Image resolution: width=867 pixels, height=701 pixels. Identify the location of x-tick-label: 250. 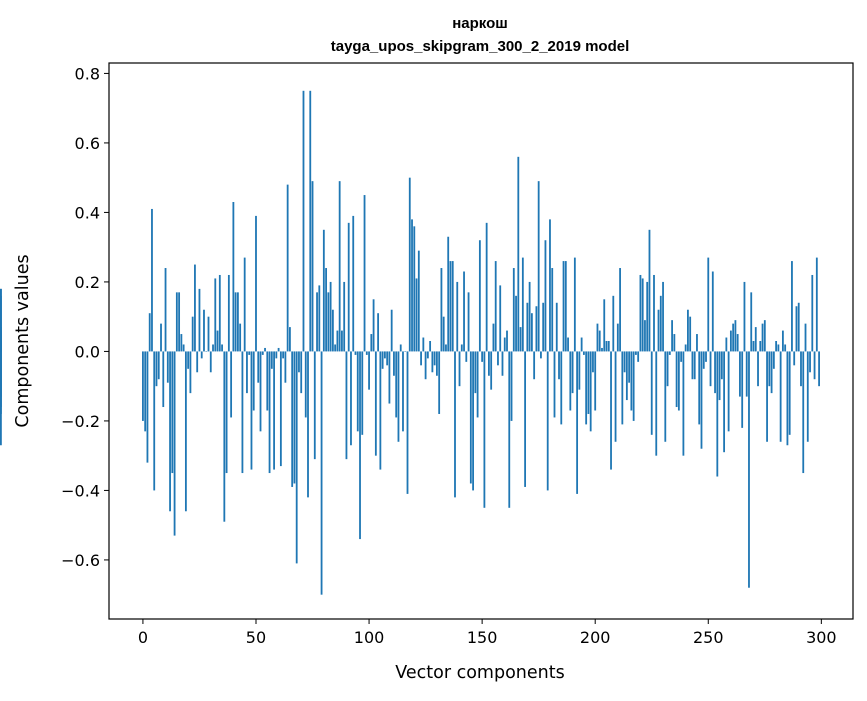
(708, 637).